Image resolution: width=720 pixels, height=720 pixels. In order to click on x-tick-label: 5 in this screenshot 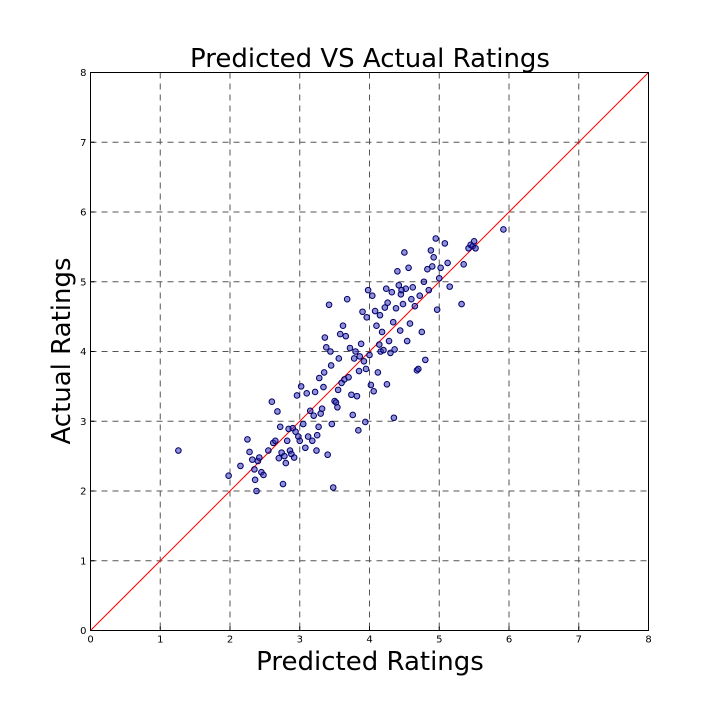, I will do `click(439, 640)`.